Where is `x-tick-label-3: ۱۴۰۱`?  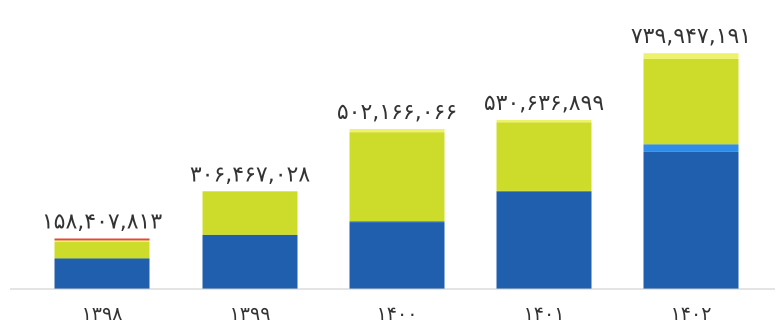 x-tick-label-3: ۱۴۰۱ is located at coordinates (544, 314).